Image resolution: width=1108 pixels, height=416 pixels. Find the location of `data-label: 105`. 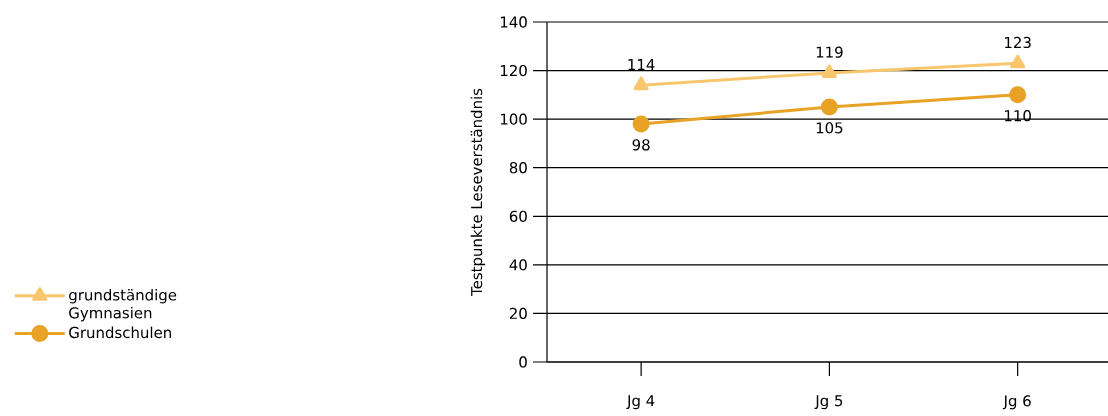

data-label: 105 is located at coordinates (829, 128).